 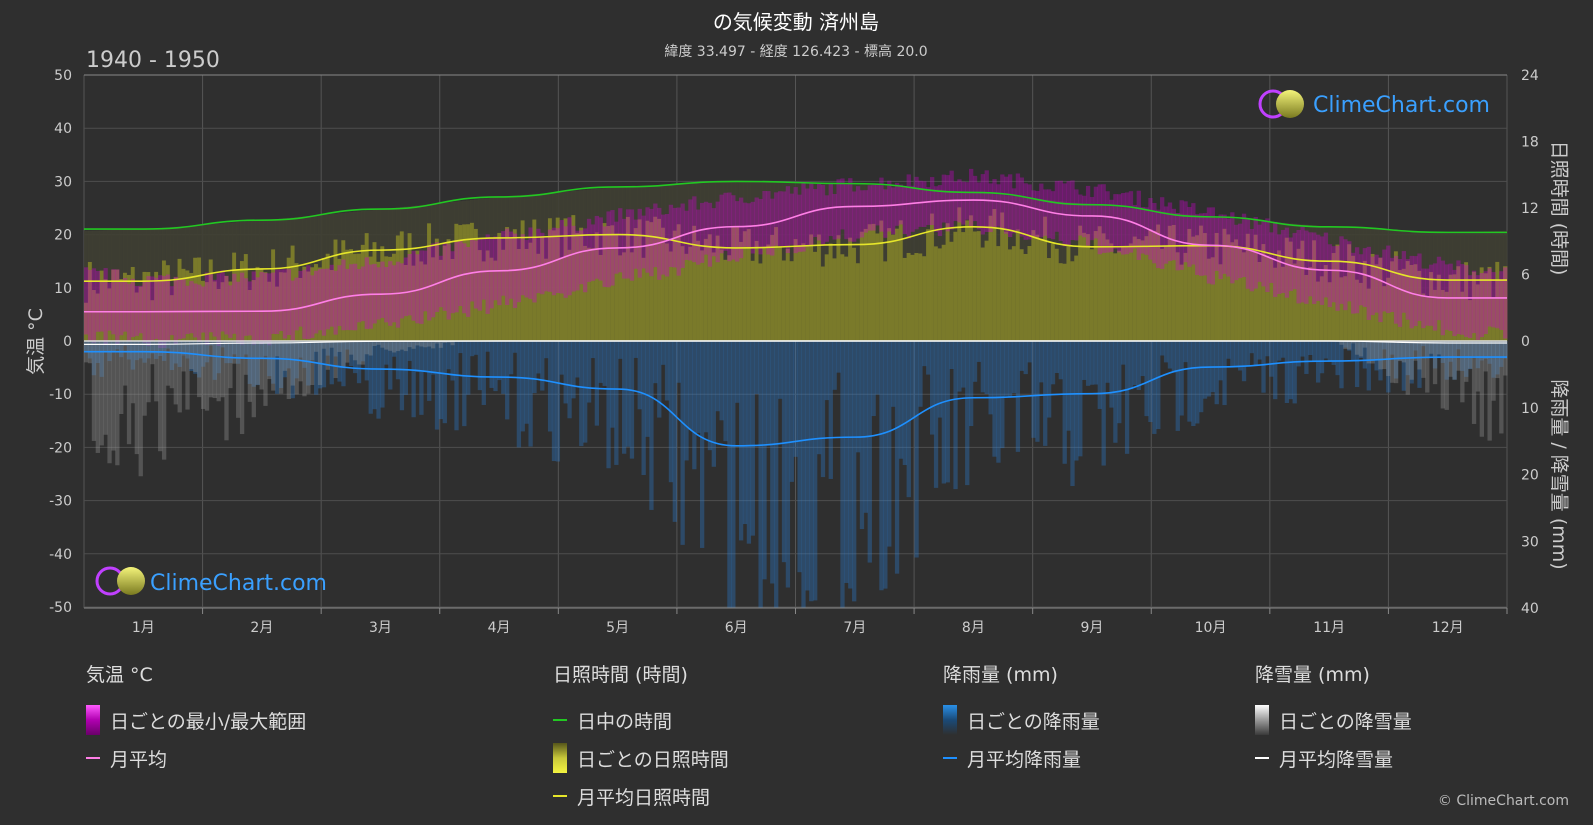 What do you see at coordinates (617, 628) in the screenshot?
I see `month-tick-label: 5月` at bounding box center [617, 628].